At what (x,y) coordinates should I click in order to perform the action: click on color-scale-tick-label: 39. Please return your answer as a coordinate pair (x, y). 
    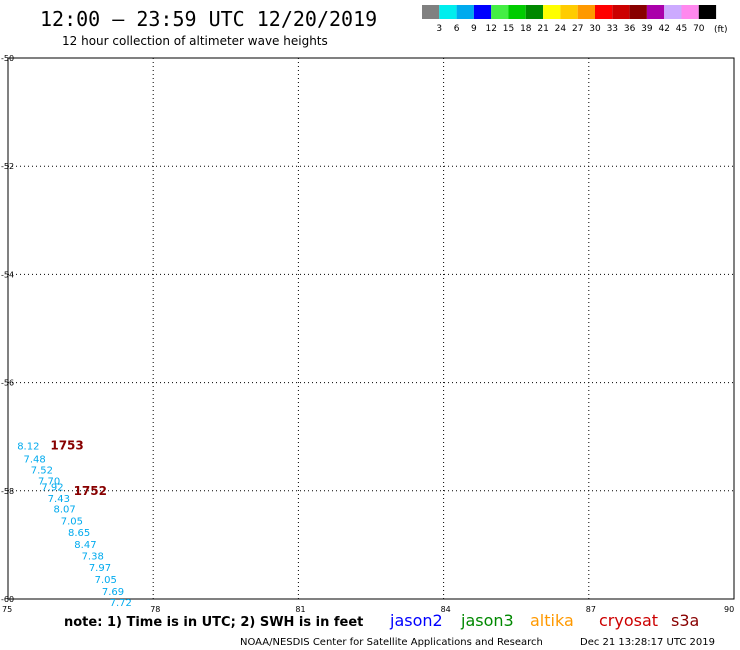
    Looking at the image, I should click on (647, 29).